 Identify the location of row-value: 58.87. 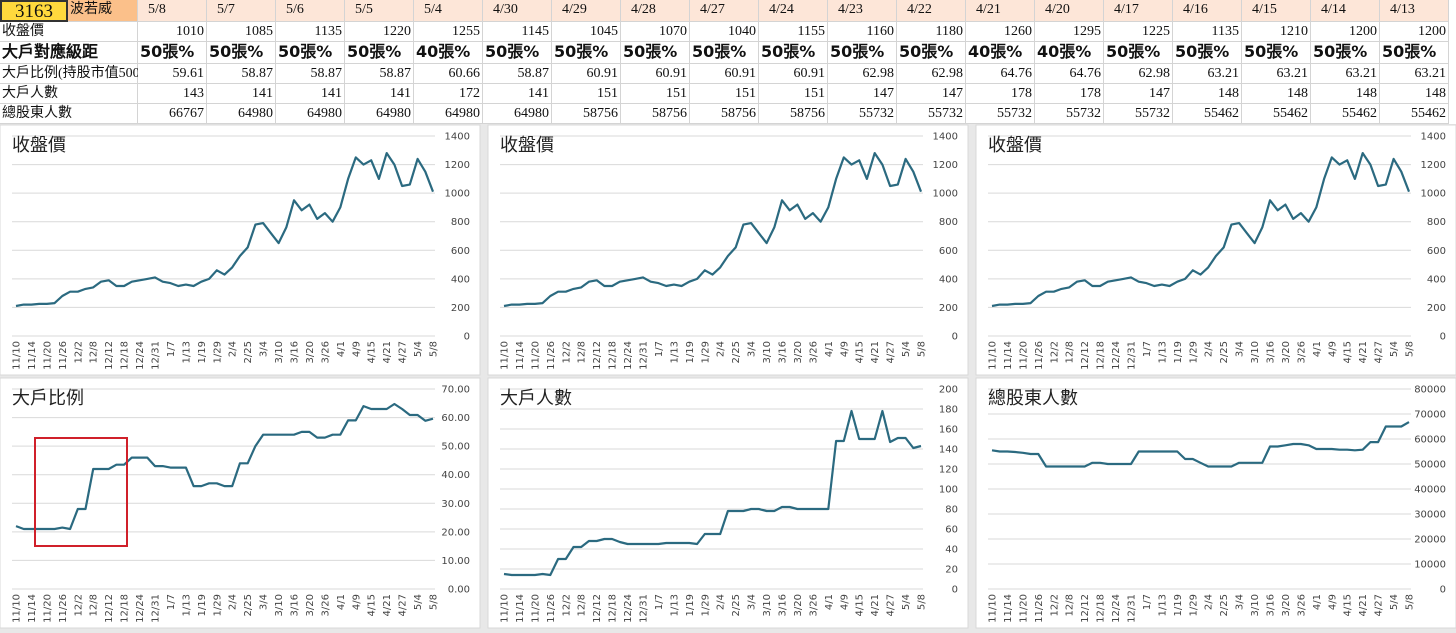
(379, 74).